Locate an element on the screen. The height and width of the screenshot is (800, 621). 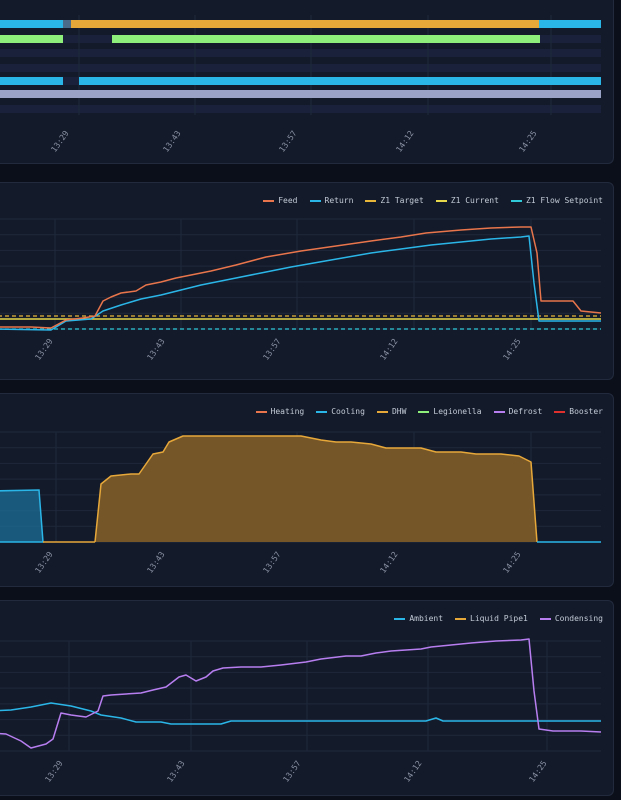
condensing-temp-series is located at coordinates (301, 693).